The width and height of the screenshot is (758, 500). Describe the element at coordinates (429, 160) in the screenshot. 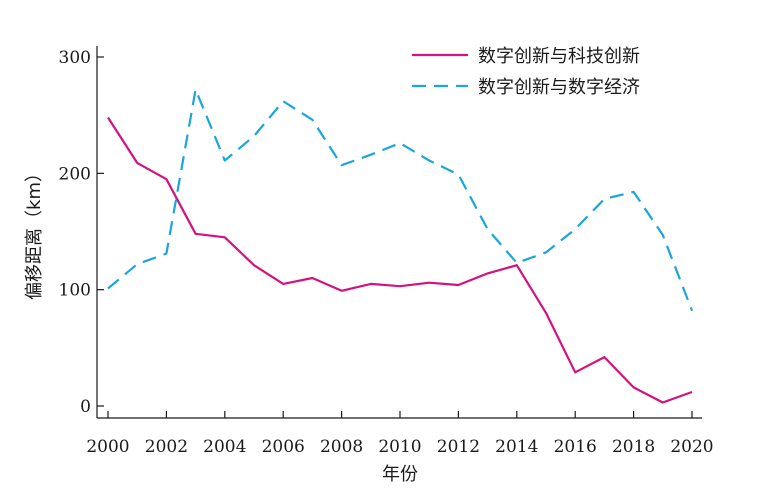

I see `series-2-point-2011` at that location.